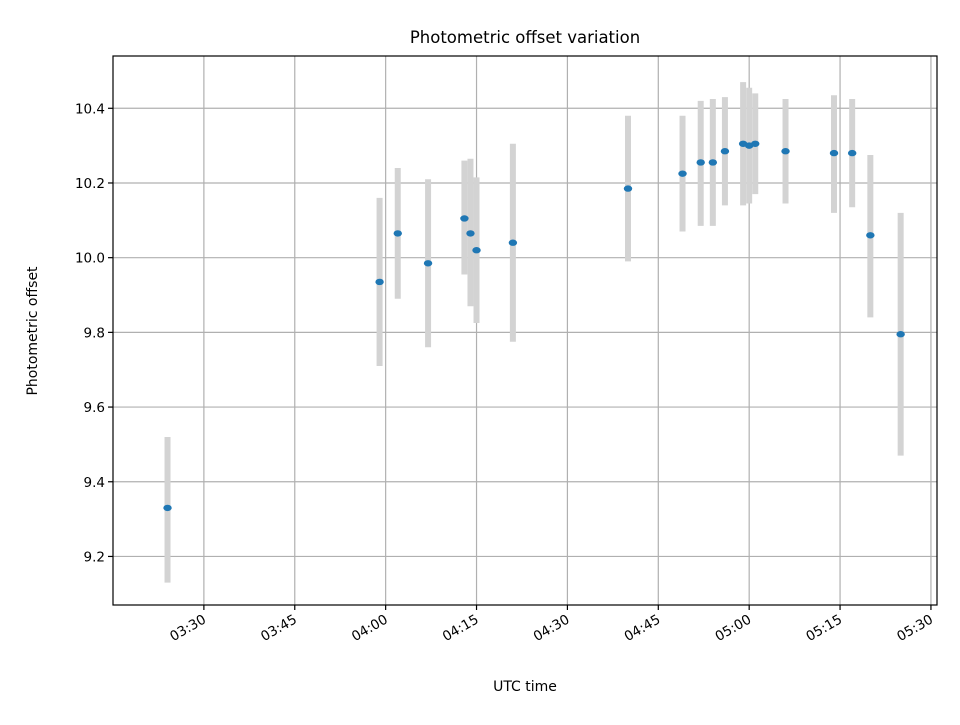 The height and width of the screenshot is (725, 960). I want to click on y-tick-label: 9.6, so click(94, 408).